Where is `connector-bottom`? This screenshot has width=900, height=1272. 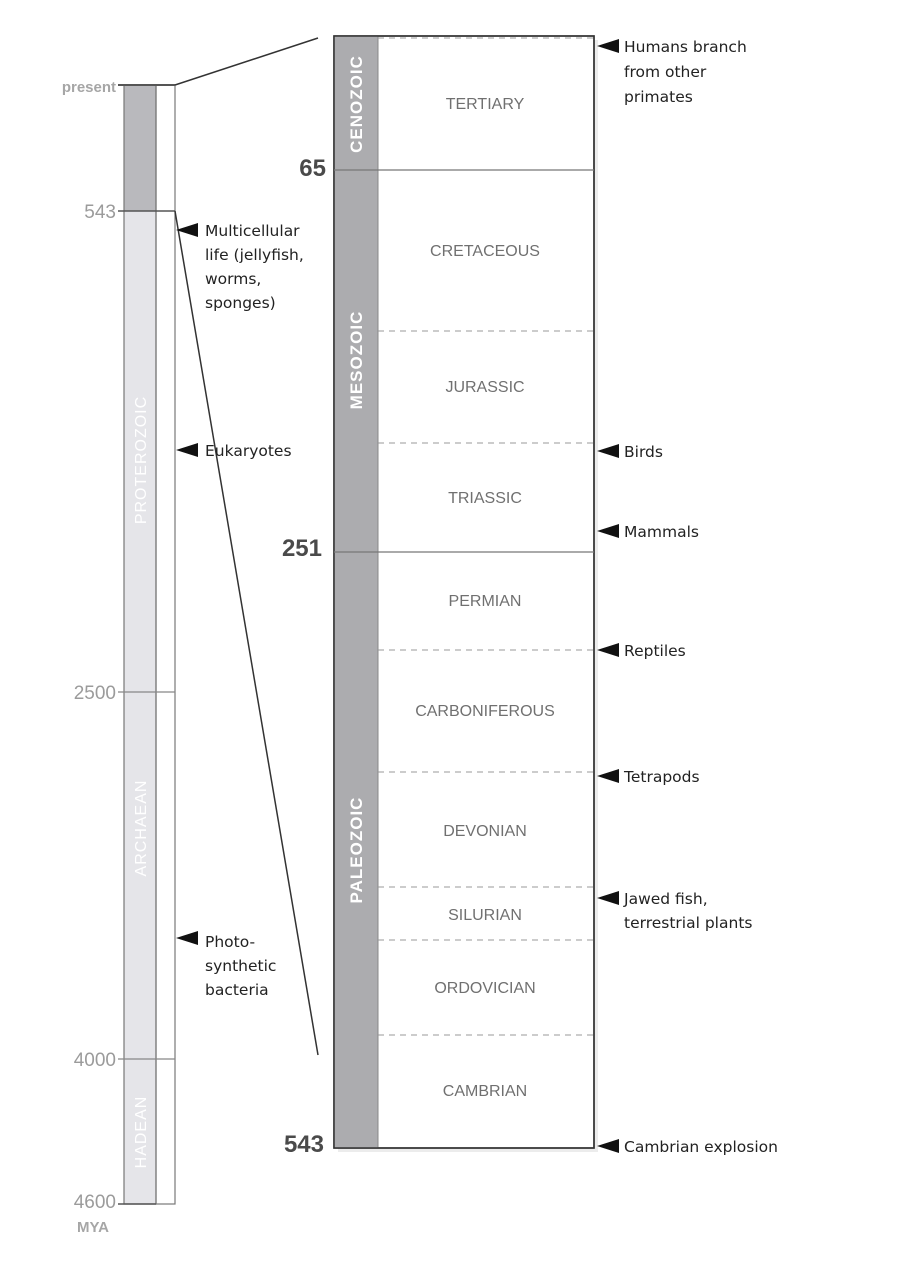 connector-bottom is located at coordinates (246, 633).